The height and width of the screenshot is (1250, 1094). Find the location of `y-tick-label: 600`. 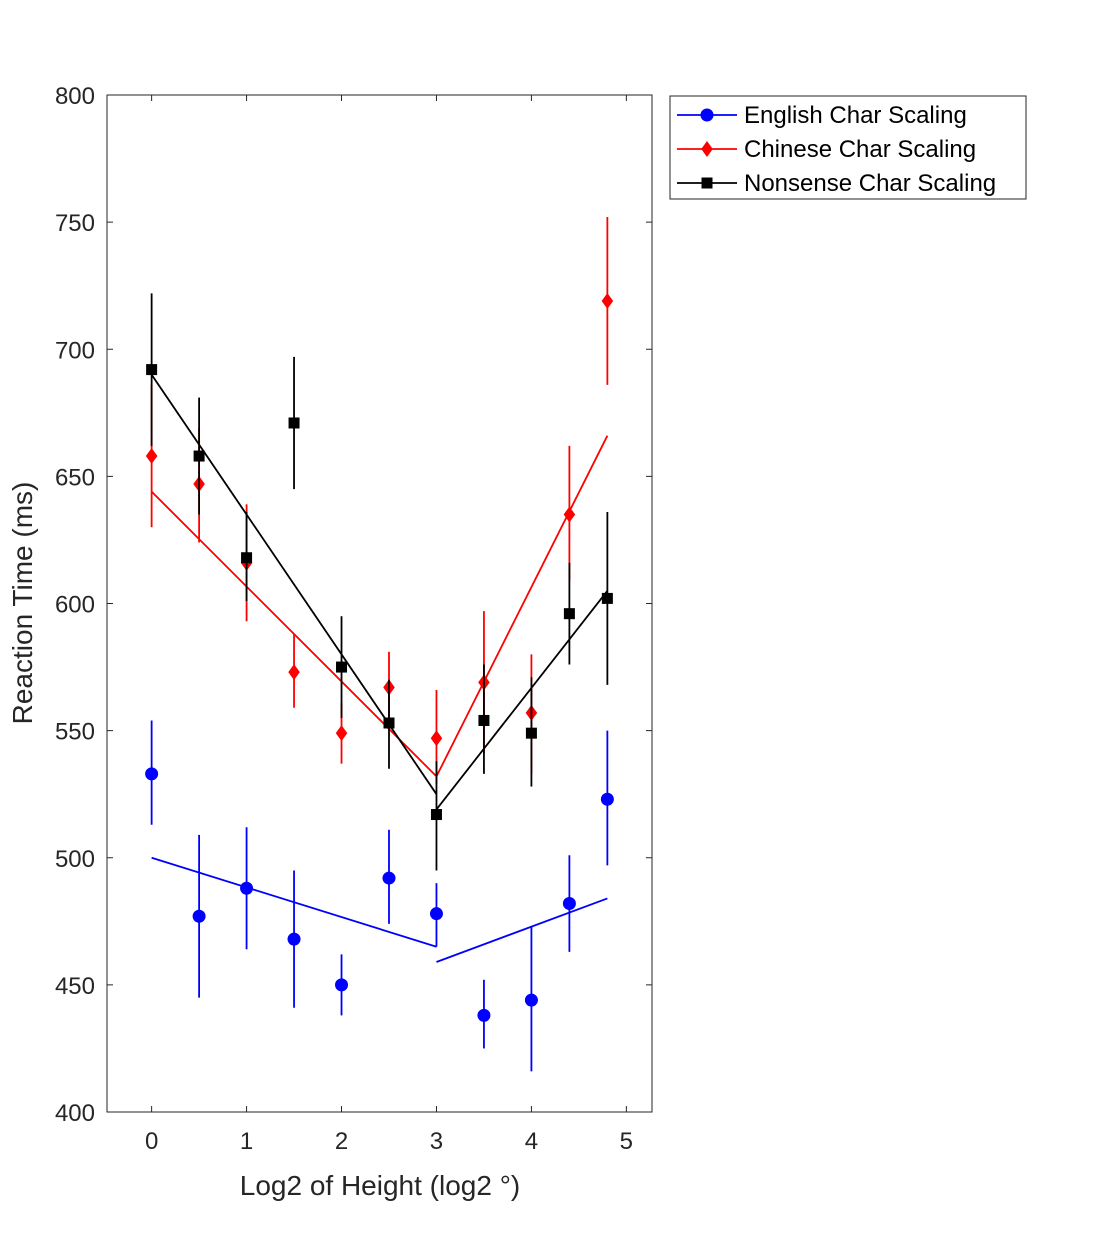

y-tick-label: 600 is located at coordinates (75, 605).